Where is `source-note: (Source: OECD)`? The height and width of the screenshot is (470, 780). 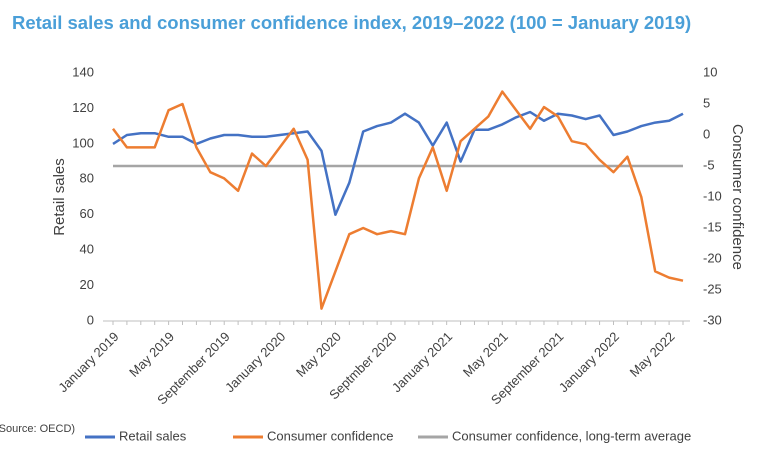 source-note: (Source: OECD) is located at coordinates (37, 429).